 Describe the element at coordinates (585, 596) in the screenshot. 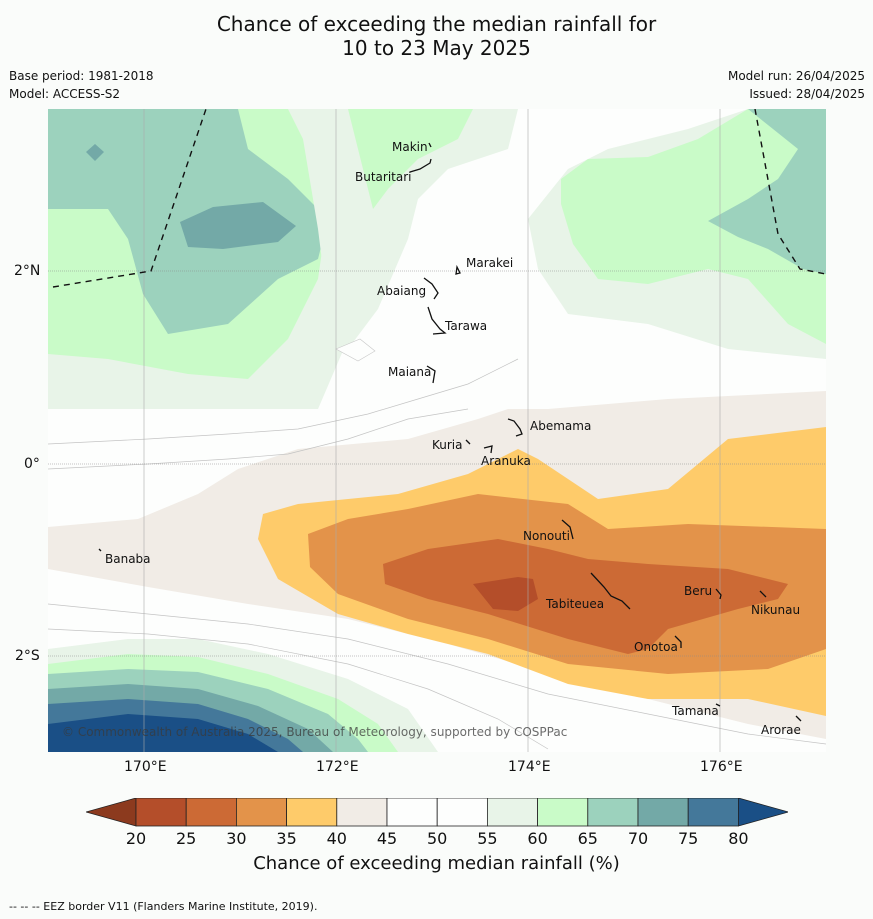

I see `contour-30-south-band` at that location.